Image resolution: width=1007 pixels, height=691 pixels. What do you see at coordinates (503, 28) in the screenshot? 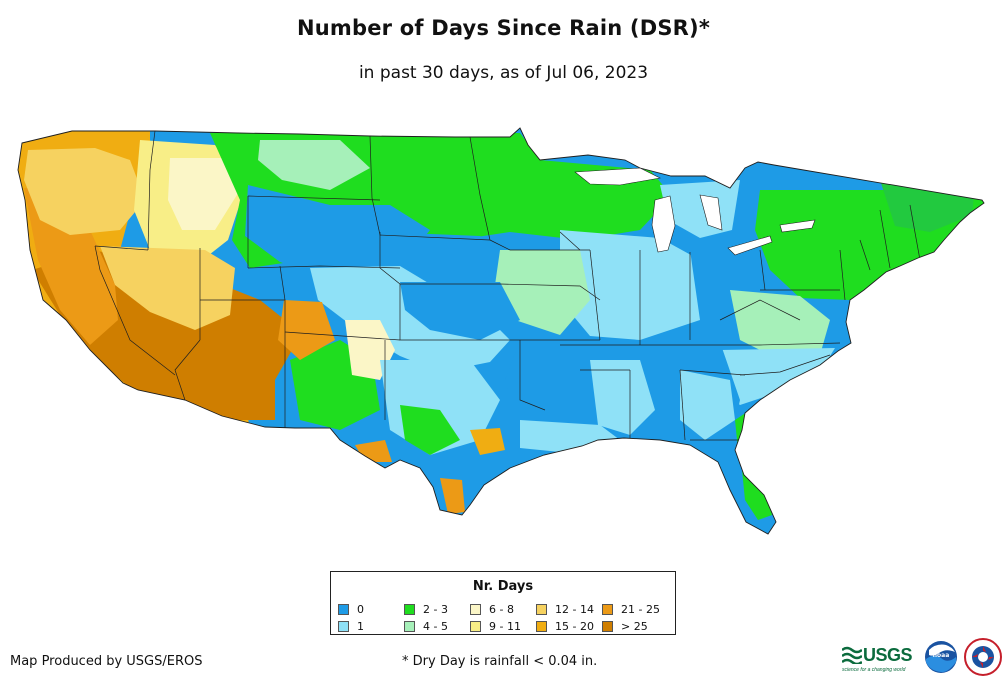
I see `map-title: Number of Days Since Rain (DSR)*` at bounding box center [503, 28].